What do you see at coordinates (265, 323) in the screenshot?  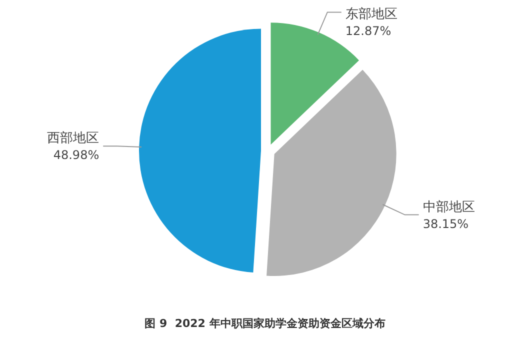 I see `text: 图 9 2022 年中职国家助学金资助资金区域分布` at bounding box center [265, 323].